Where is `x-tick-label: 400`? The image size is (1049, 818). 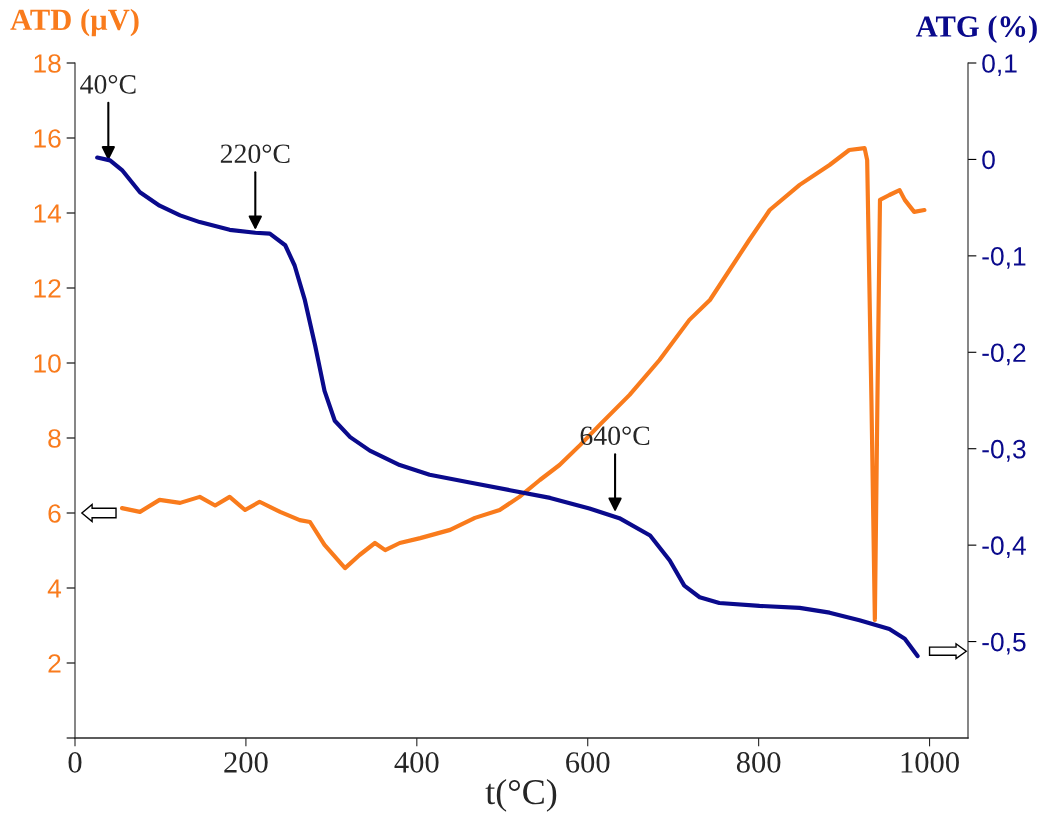 x-tick-label: 400 is located at coordinates (416, 762).